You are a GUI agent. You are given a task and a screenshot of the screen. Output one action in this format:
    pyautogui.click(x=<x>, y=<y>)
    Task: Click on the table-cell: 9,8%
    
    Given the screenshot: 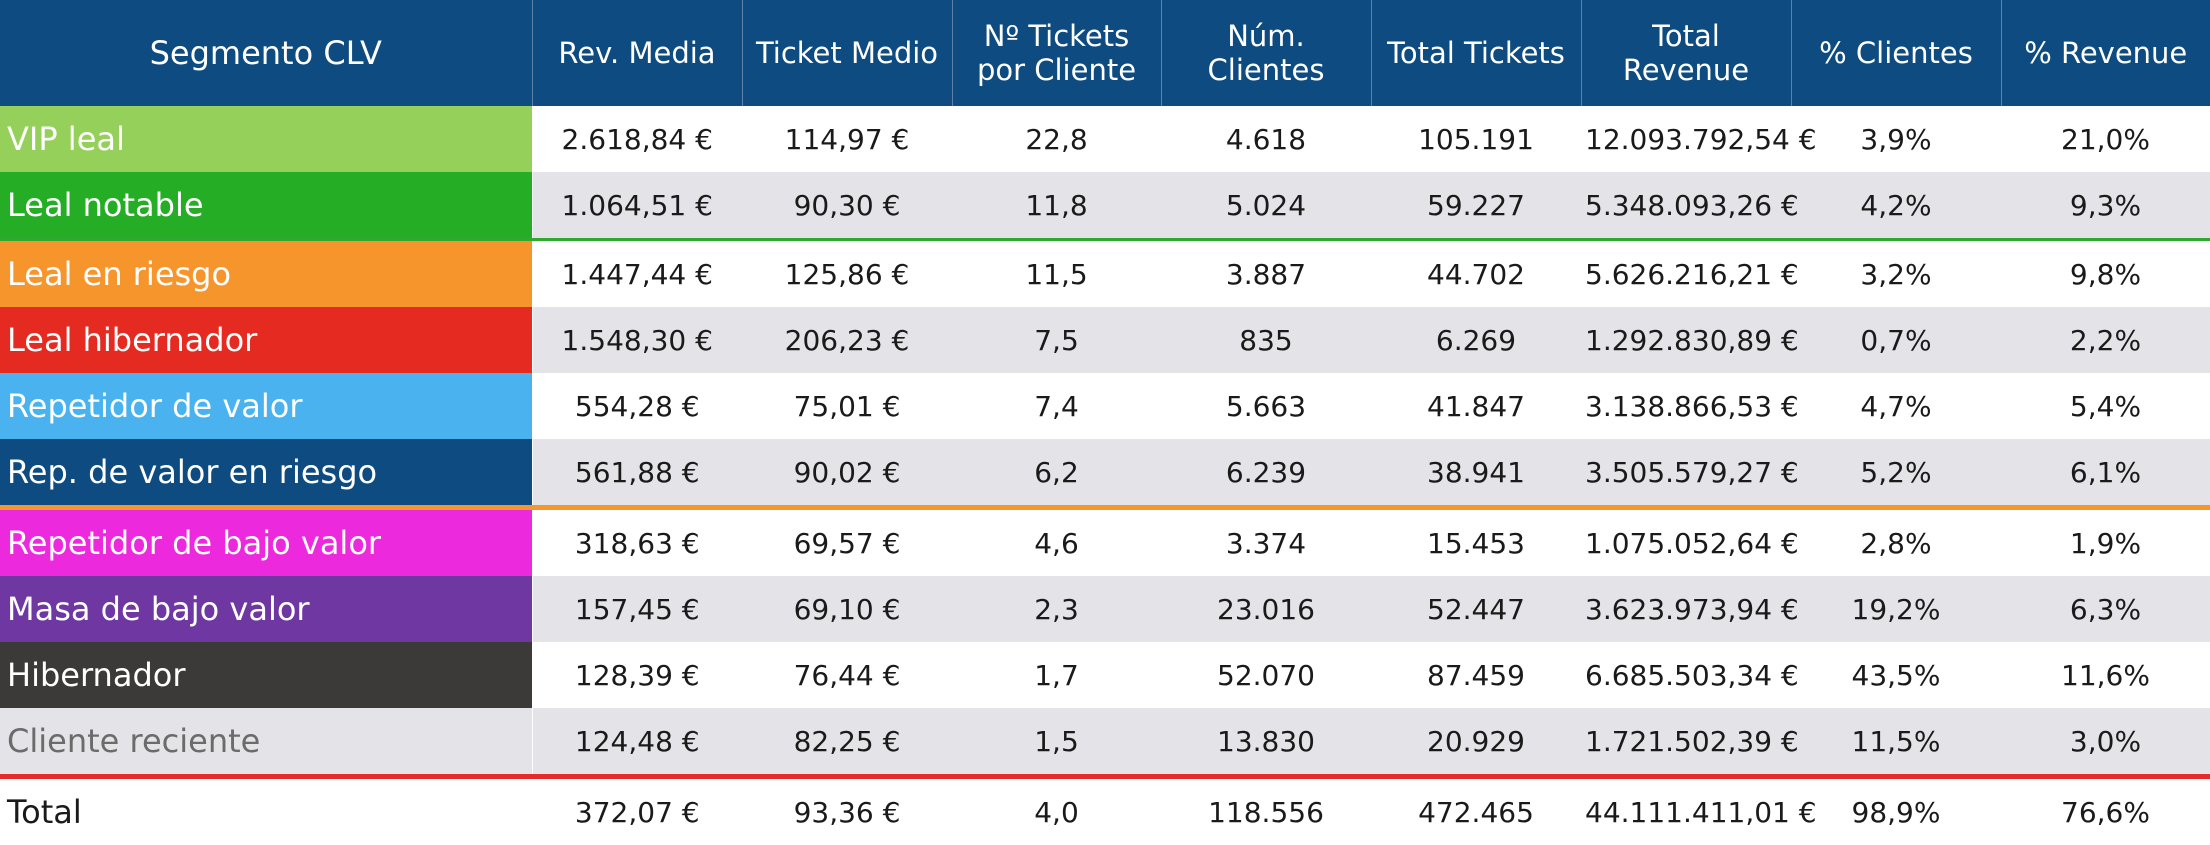 What is the action you would take?
    pyautogui.click(x=2105, y=274)
    